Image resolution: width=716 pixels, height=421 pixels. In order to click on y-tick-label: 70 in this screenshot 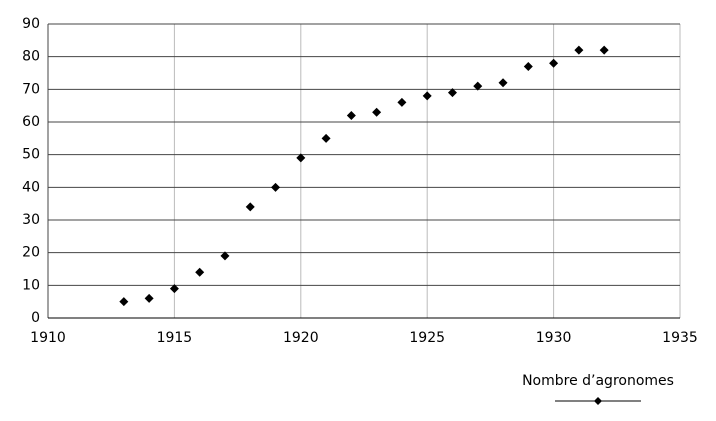, I will do `click(31, 89)`.